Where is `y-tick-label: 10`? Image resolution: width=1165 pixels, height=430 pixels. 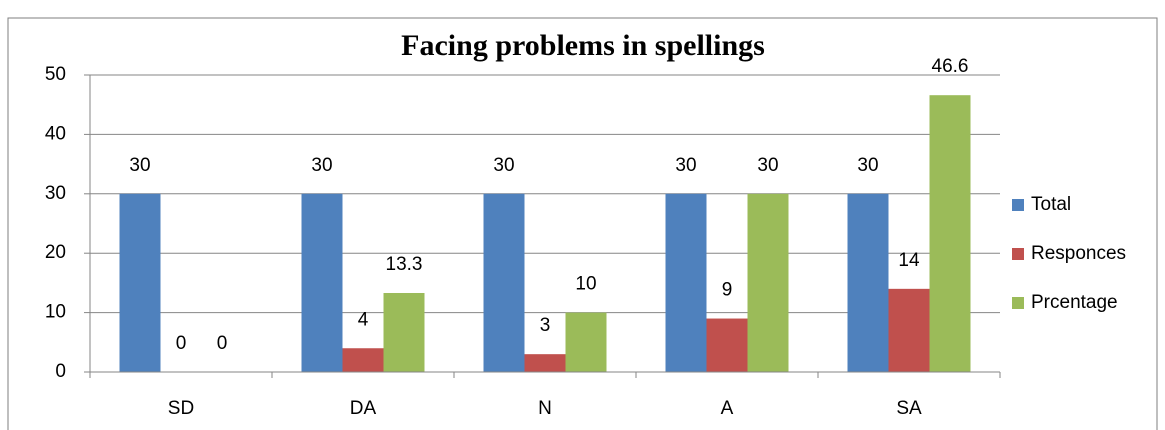
y-tick-label: 10 is located at coordinates (55, 312).